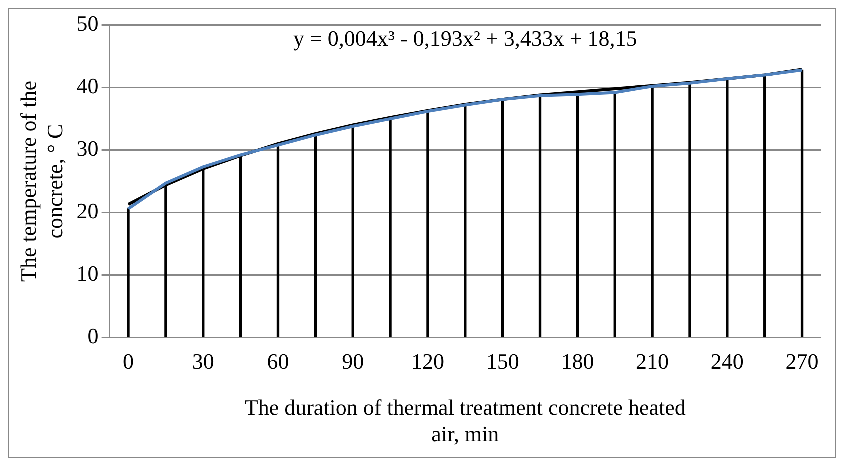 The height and width of the screenshot is (466, 844). What do you see at coordinates (465, 421) in the screenshot?
I see `x-axis-title: The duration of thermal treatment concrete heated air, min` at bounding box center [465, 421].